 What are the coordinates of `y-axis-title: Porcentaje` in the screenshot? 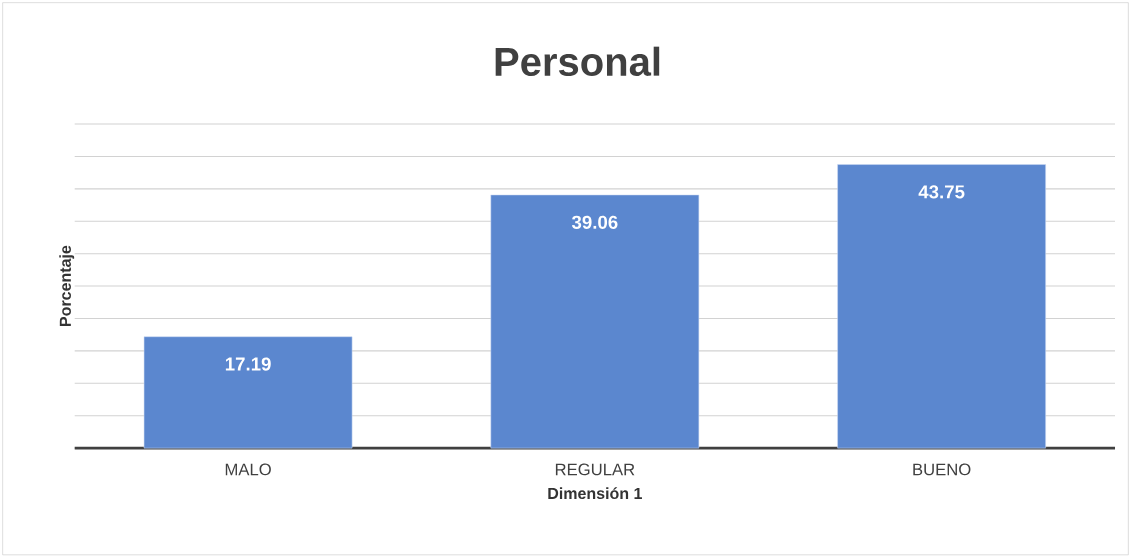 It's located at (67, 286).